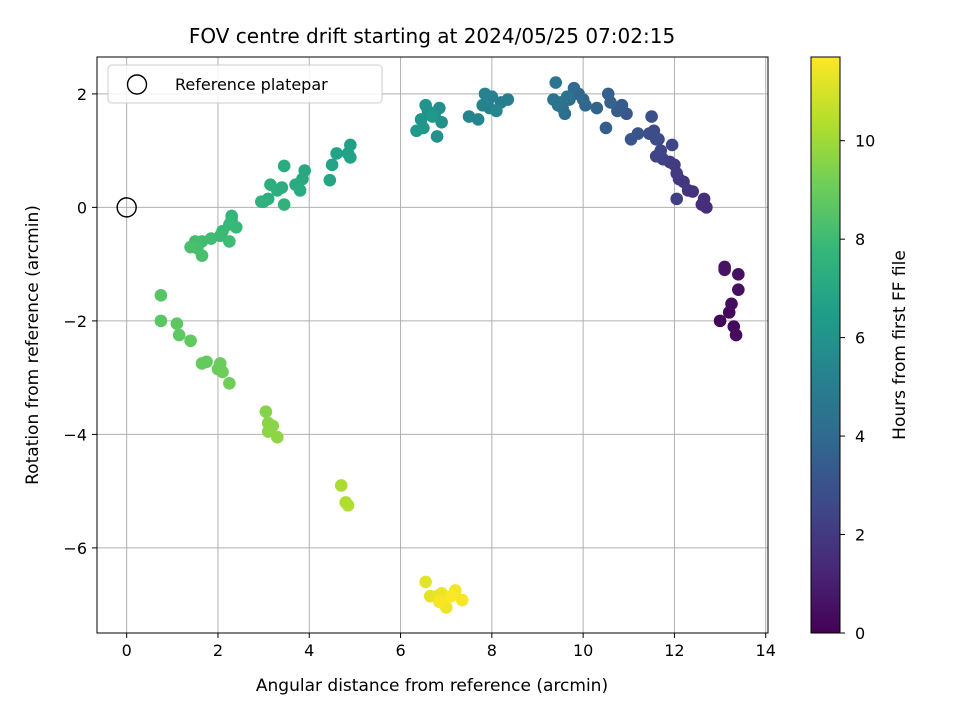 This screenshot has height=720, width=960. What do you see at coordinates (82, 207) in the screenshot?
I see `y-tick-label: 0` at bounding box center [82, 207].